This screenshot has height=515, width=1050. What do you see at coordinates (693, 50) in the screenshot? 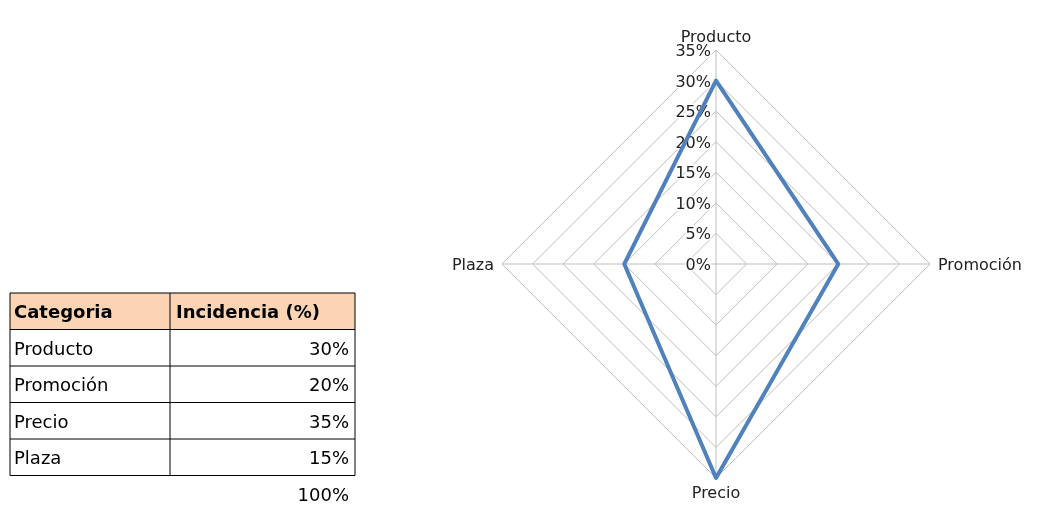
I see `y-tick-label: 35%` at bounding box center [693, 50].